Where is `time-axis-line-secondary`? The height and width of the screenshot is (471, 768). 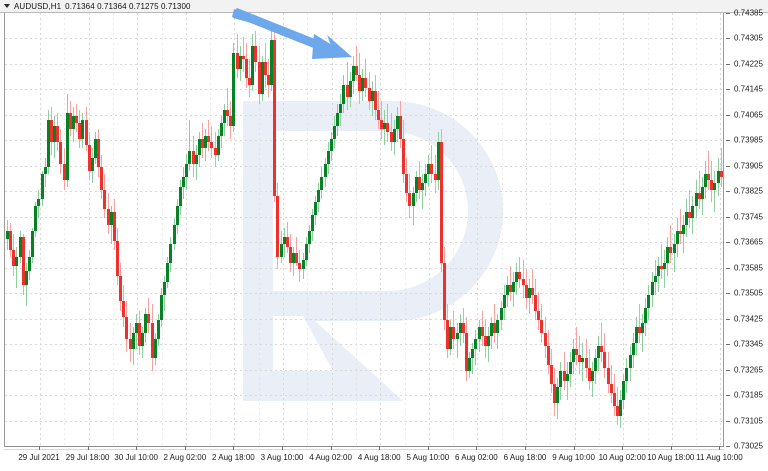
time-axis-line-secondary is located at coordinates (364, 449).